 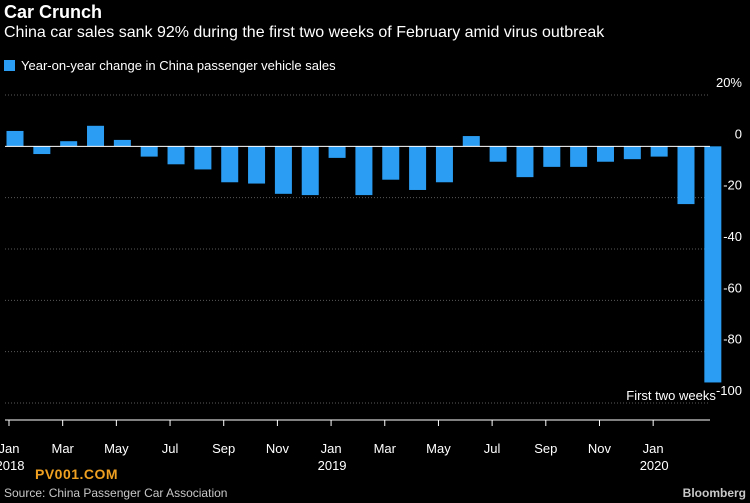 What do you see at coordinates (732, 185) in the screenshot?
I see `y-tick-label: -20` at bounding box center [732, 185].